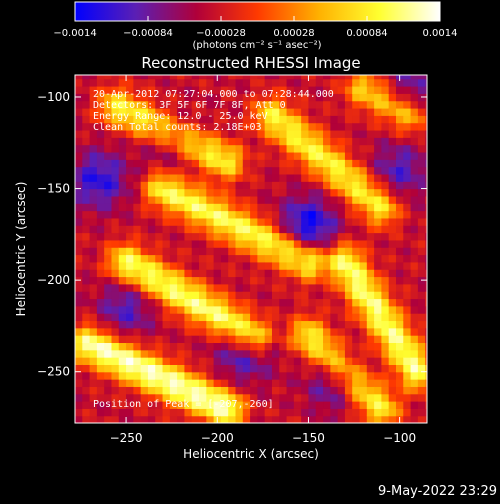 The height and width of the screenshot is (504, 500). Describe the element at coordinates (177, 127) in the screenshot. I see `annotation-clean: Clean Total counts: 2.18E+03` at that location.